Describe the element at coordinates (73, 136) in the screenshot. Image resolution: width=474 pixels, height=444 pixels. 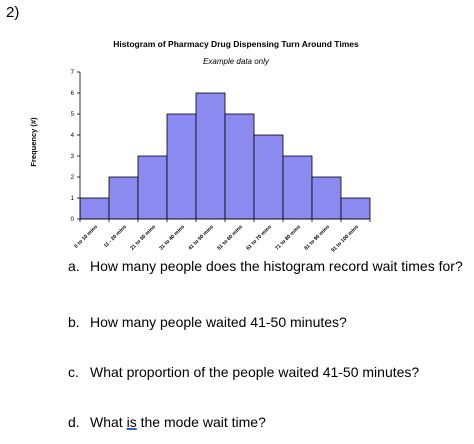
I see `y-tick-label: 4` at that location.